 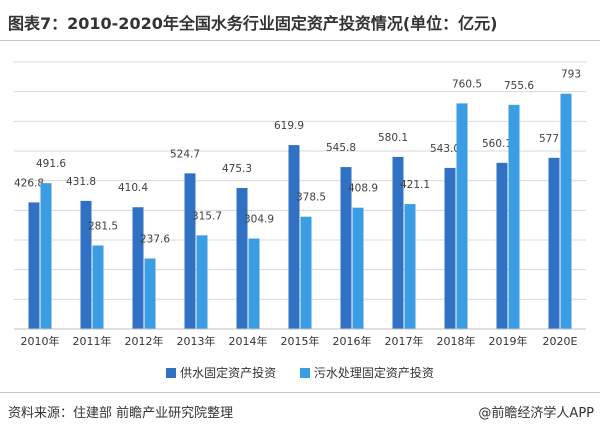 What do you see at coordinates (300, 40) in the screenshot?
I see `title-divider` at bounding box center [300, 40].